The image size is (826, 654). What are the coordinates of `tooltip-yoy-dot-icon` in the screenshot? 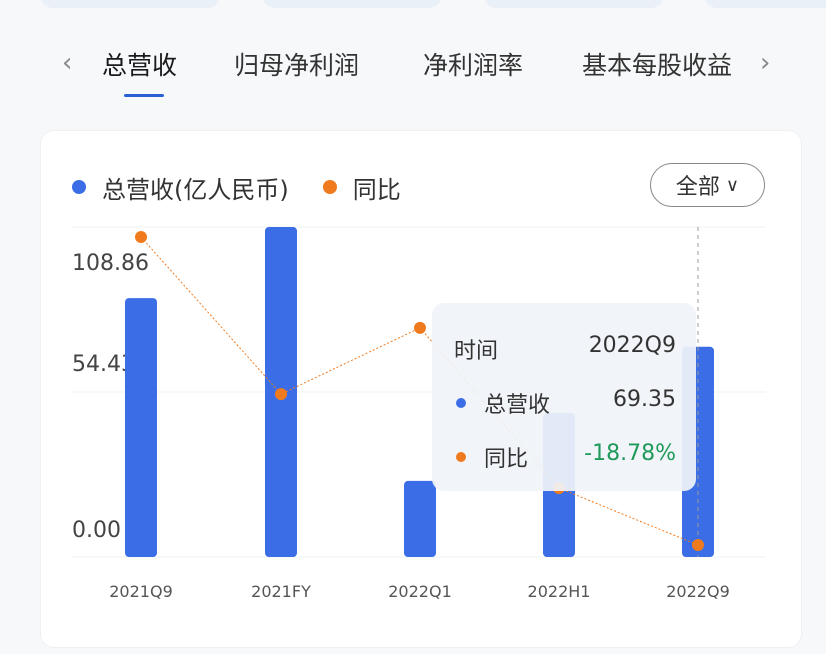 It's located at (461, 457).